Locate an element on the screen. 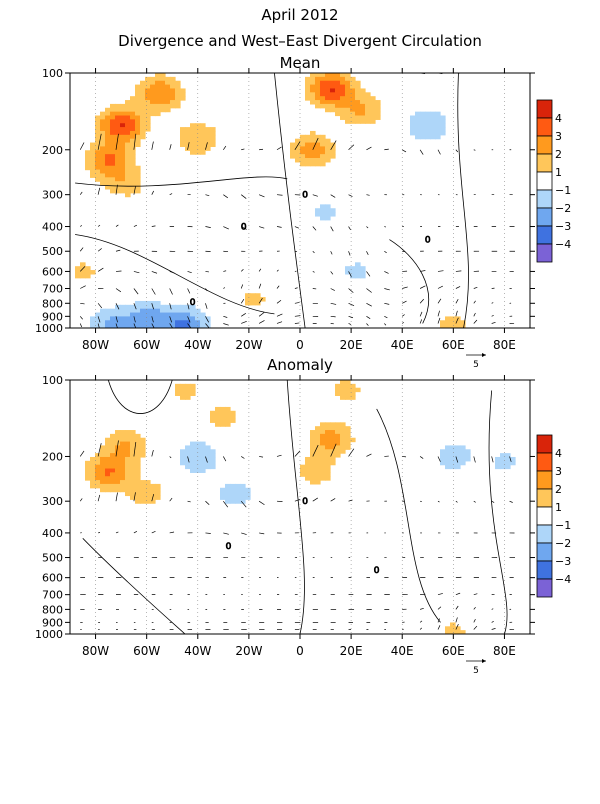  x-tick-label: 40E is located at coordinates (402, 651).